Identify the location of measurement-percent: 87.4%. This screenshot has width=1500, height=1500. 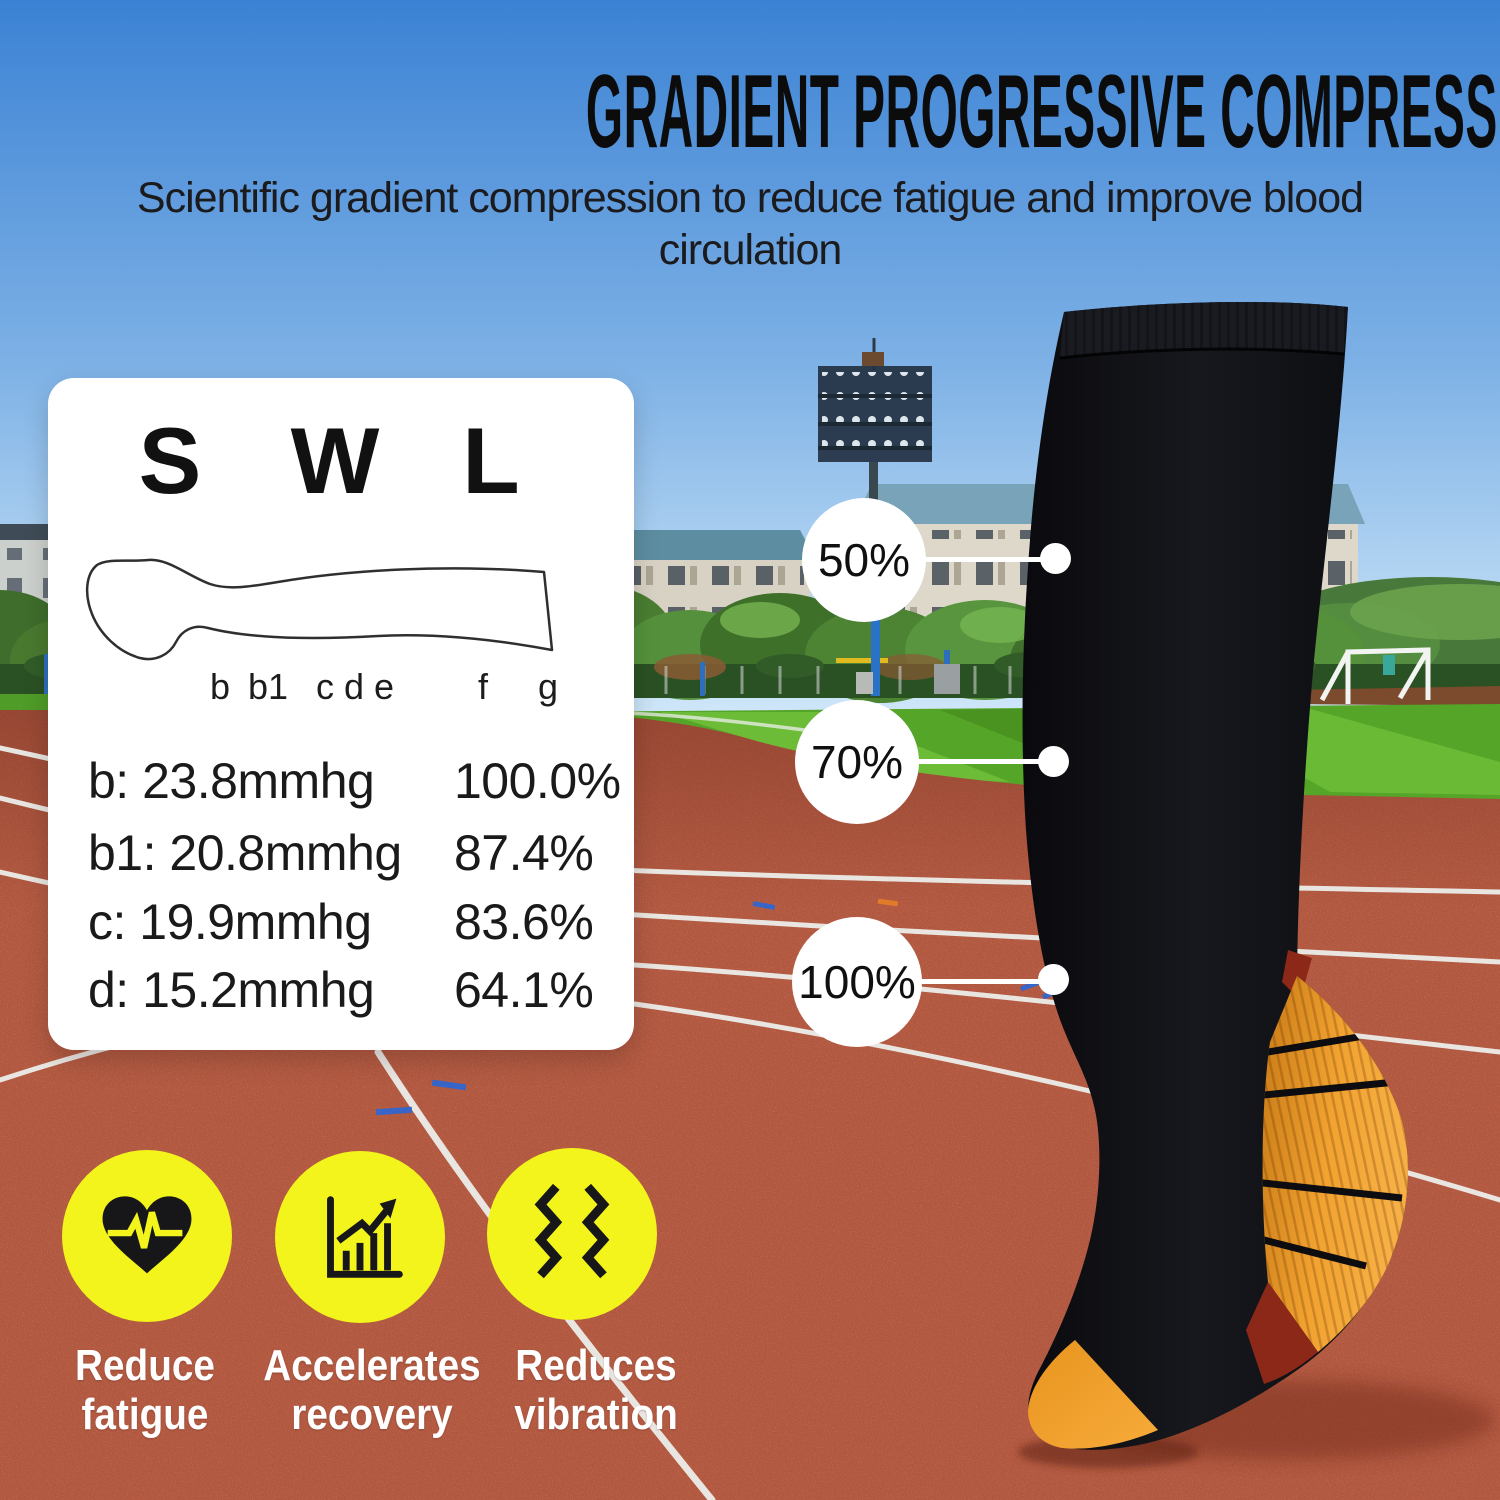
(524, 853).